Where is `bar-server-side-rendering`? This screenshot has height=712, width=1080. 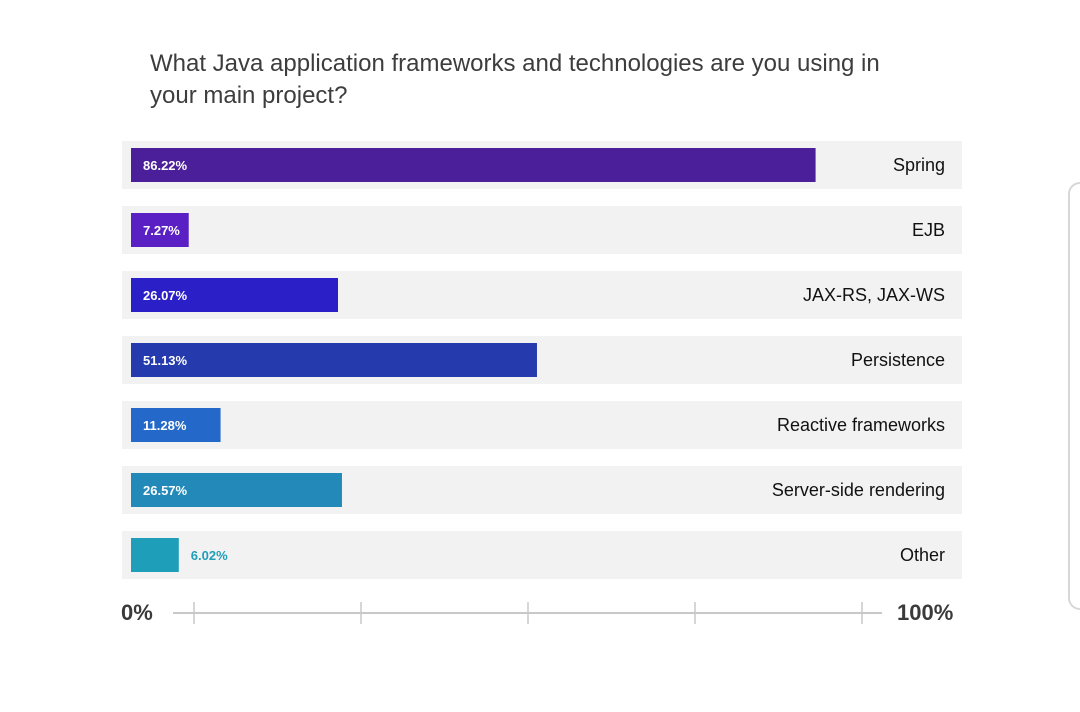 bar-server-side-rendering is located at coordinates (236, 490).